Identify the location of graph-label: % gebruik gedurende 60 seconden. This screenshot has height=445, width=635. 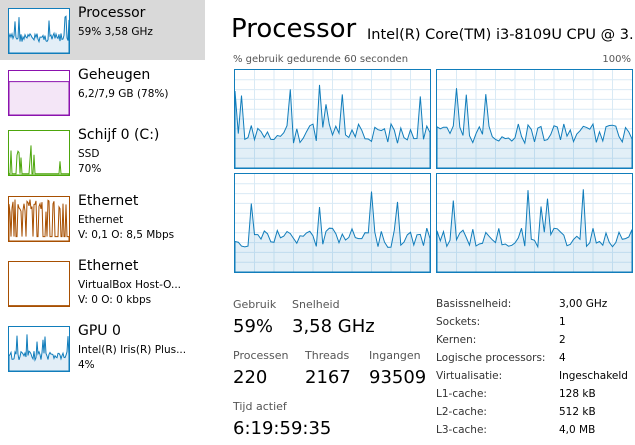
(321, 59).